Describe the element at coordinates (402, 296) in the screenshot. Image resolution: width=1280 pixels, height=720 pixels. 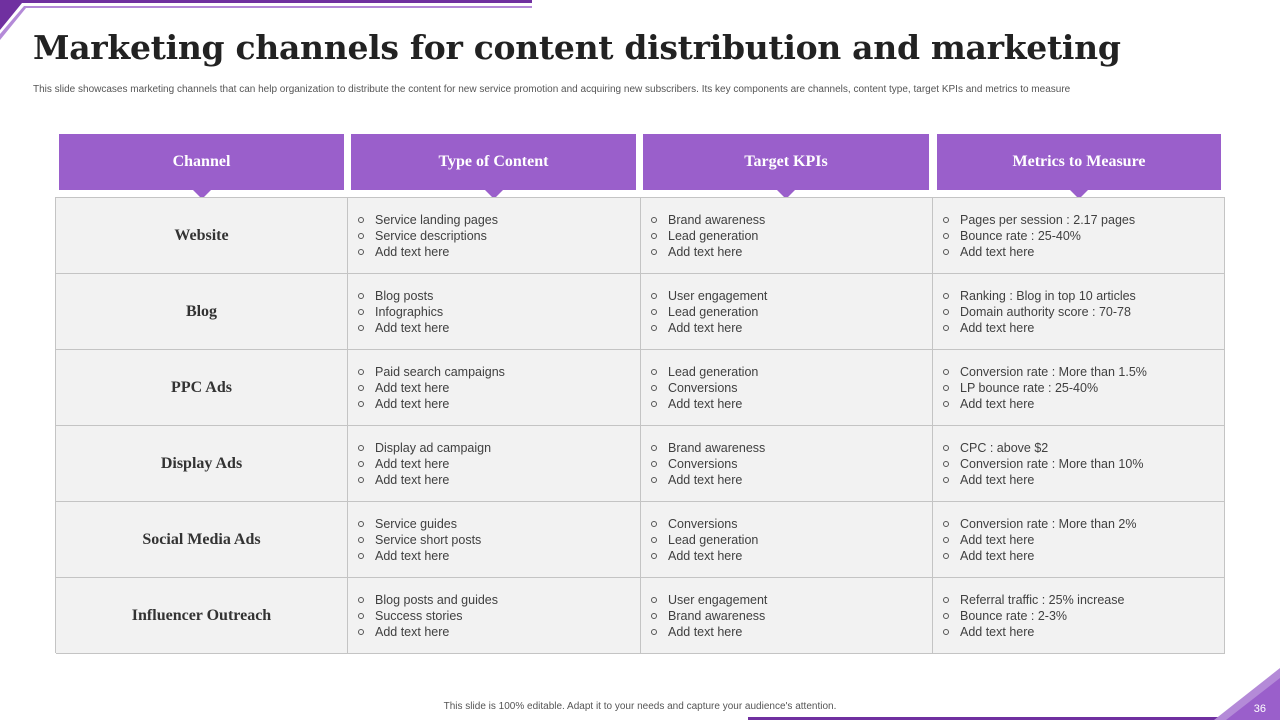
I see `list-item: Blog posts` at that location.